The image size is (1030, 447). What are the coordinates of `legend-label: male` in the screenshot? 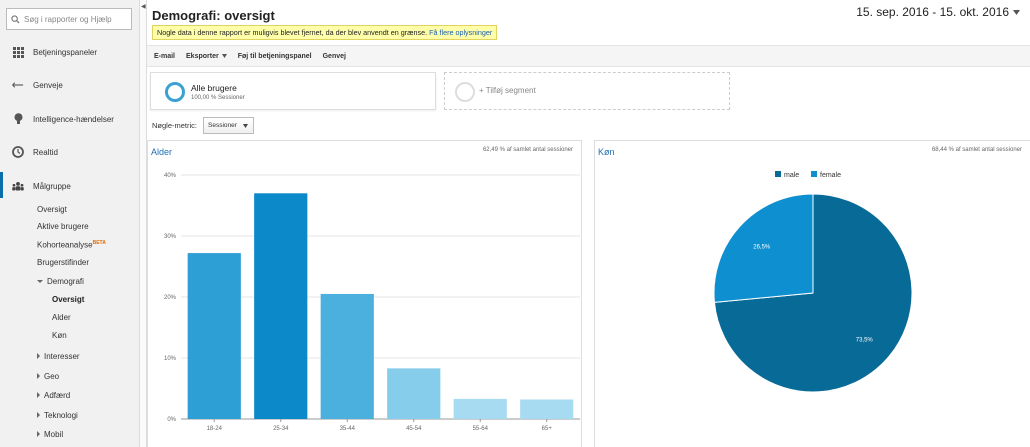 It's located at (791, 175).